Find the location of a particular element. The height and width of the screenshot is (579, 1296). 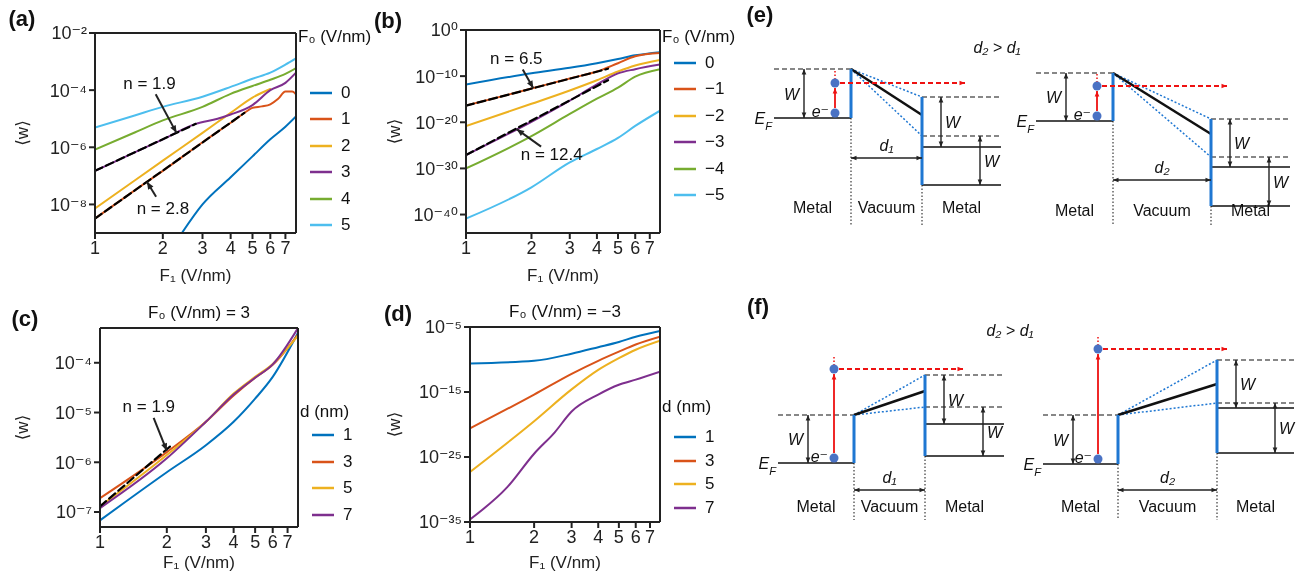

annotation: n = 1.9 is located at coordinates (149, 83).